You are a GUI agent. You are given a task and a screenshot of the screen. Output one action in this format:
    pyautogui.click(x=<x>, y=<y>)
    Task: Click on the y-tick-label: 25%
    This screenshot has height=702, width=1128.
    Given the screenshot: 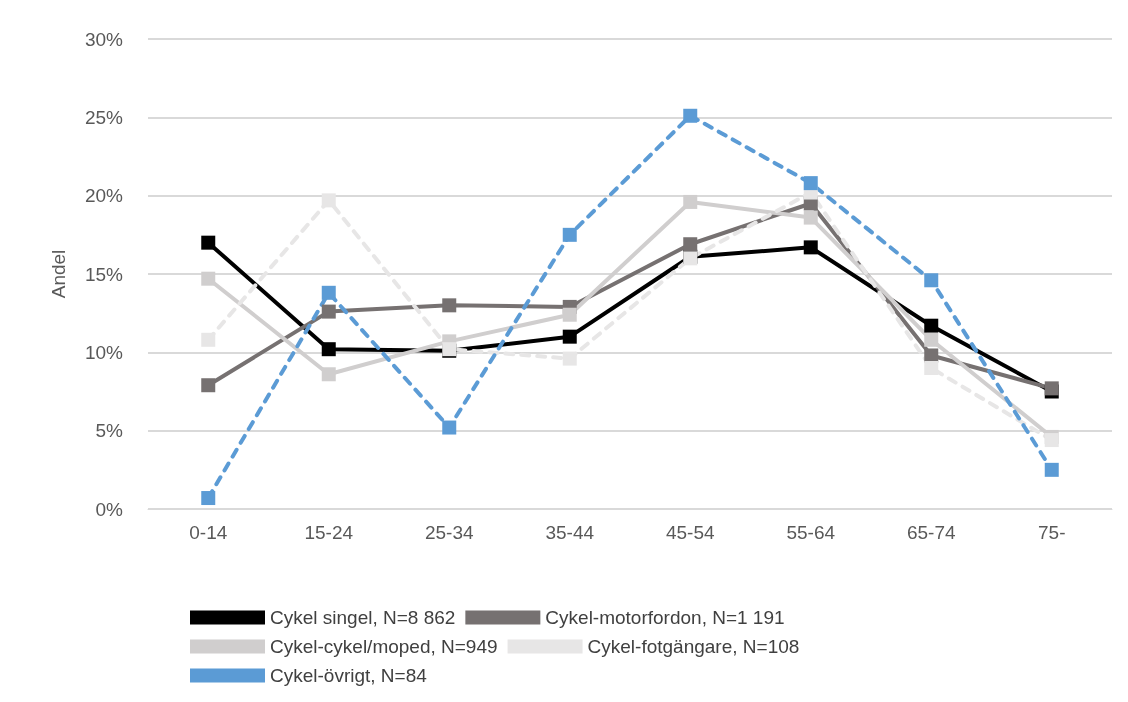 What is the action you would take?
    pyautogui.click(x=104, y=117)
    